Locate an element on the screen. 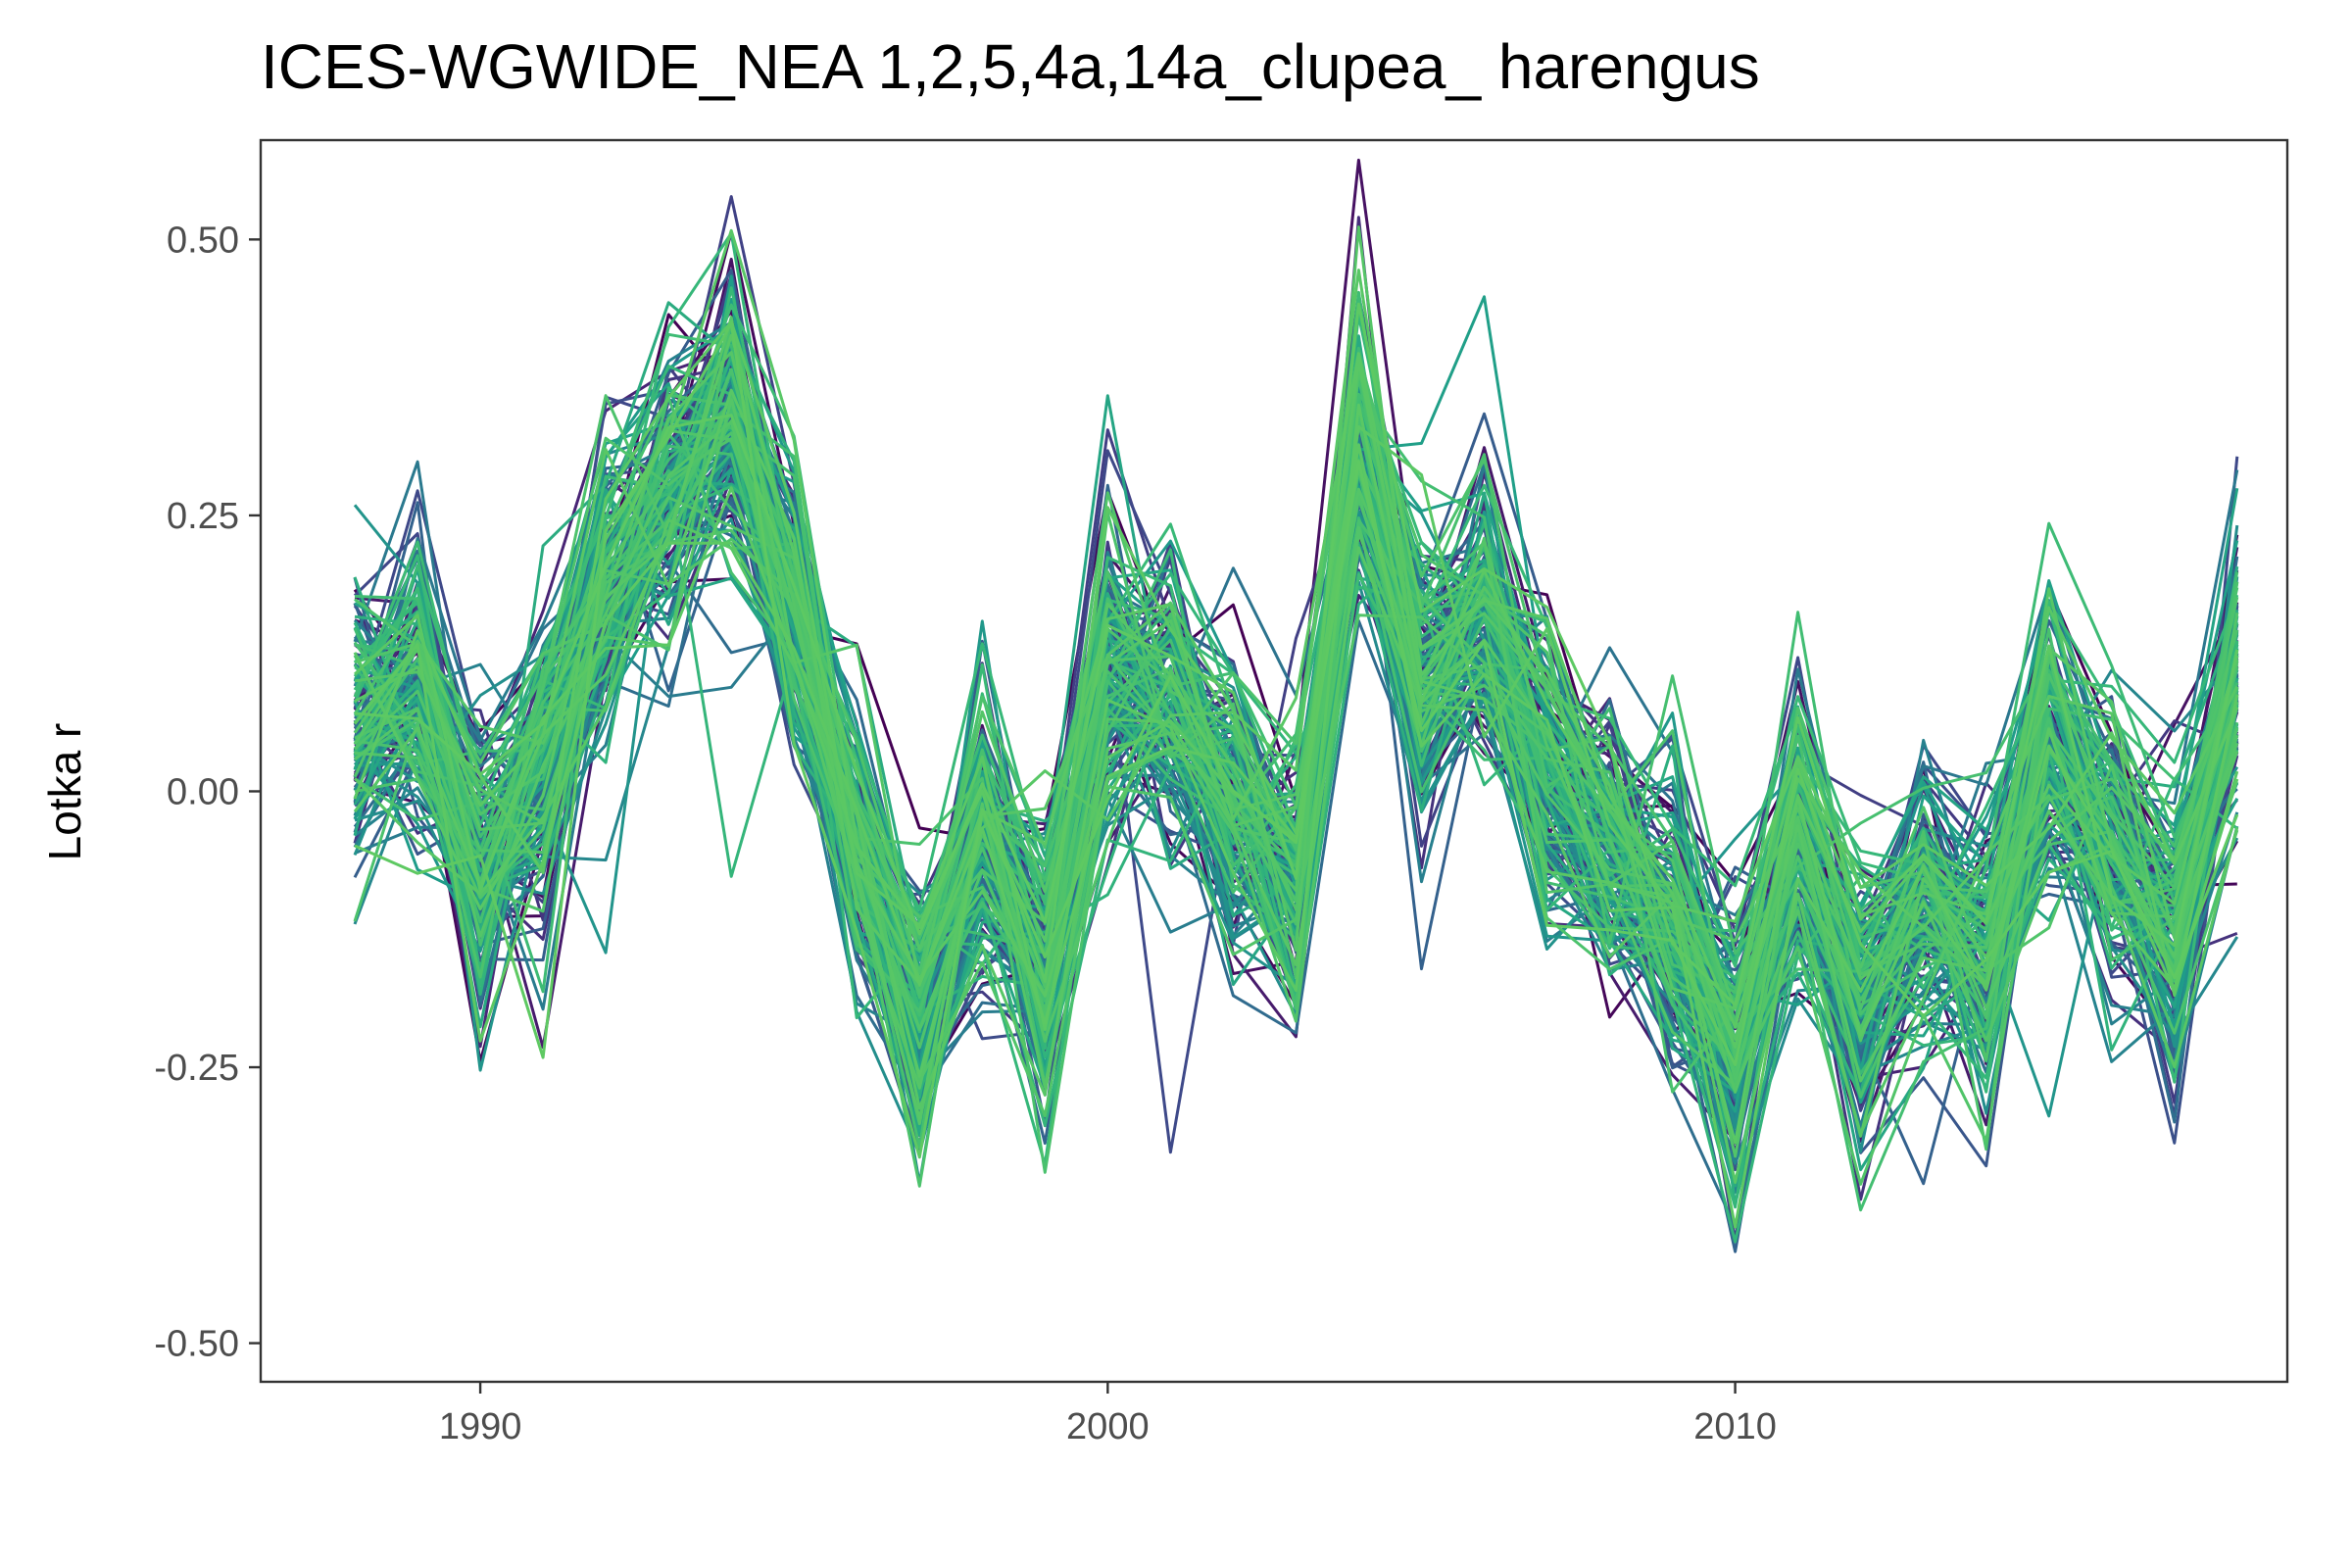 The height and width of the screenshot is (1568, 2352). y-axis-label: Lotka r is located at coordinates (64, 792).